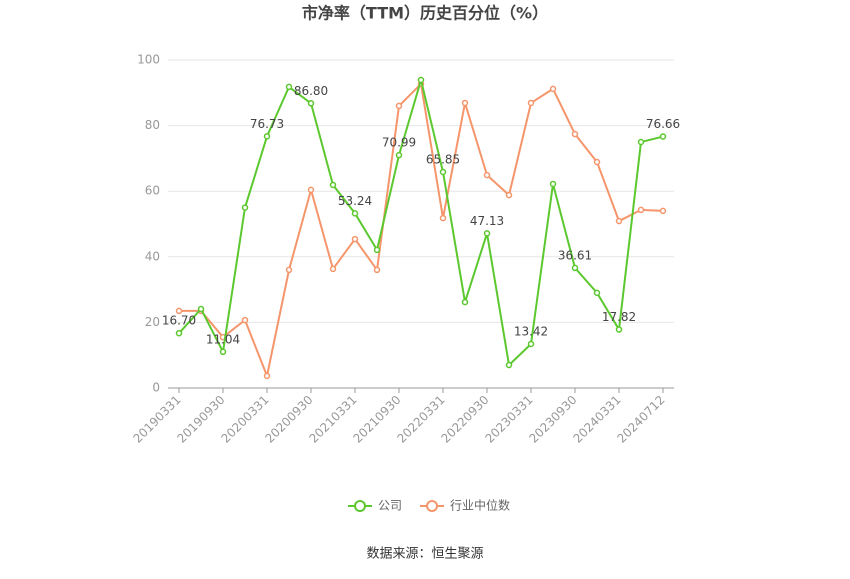 The width and height of the screenshot is (850, 579). Describe the element at coordinates (152, 322) in the screenshot. I see `y-tick-label: 20` at that location.